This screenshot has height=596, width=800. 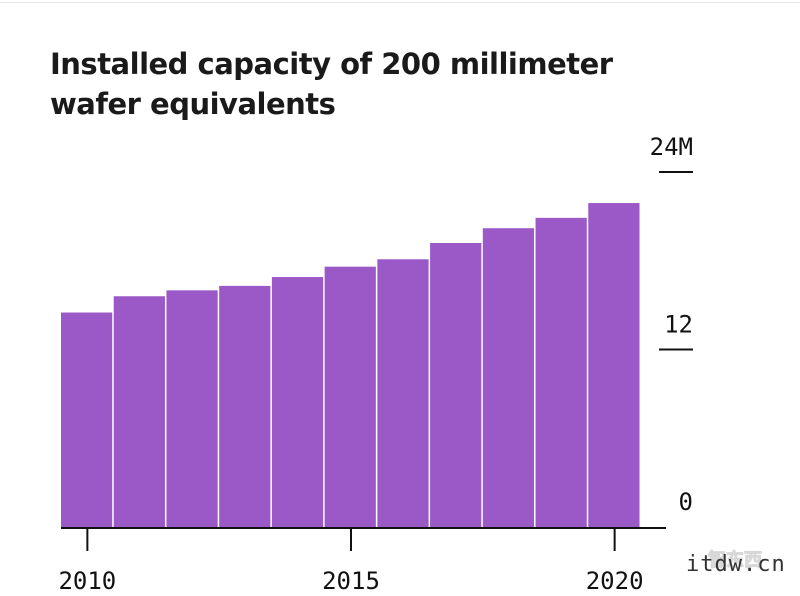 I want to click on bar-2013, so click(x=245, y=406).